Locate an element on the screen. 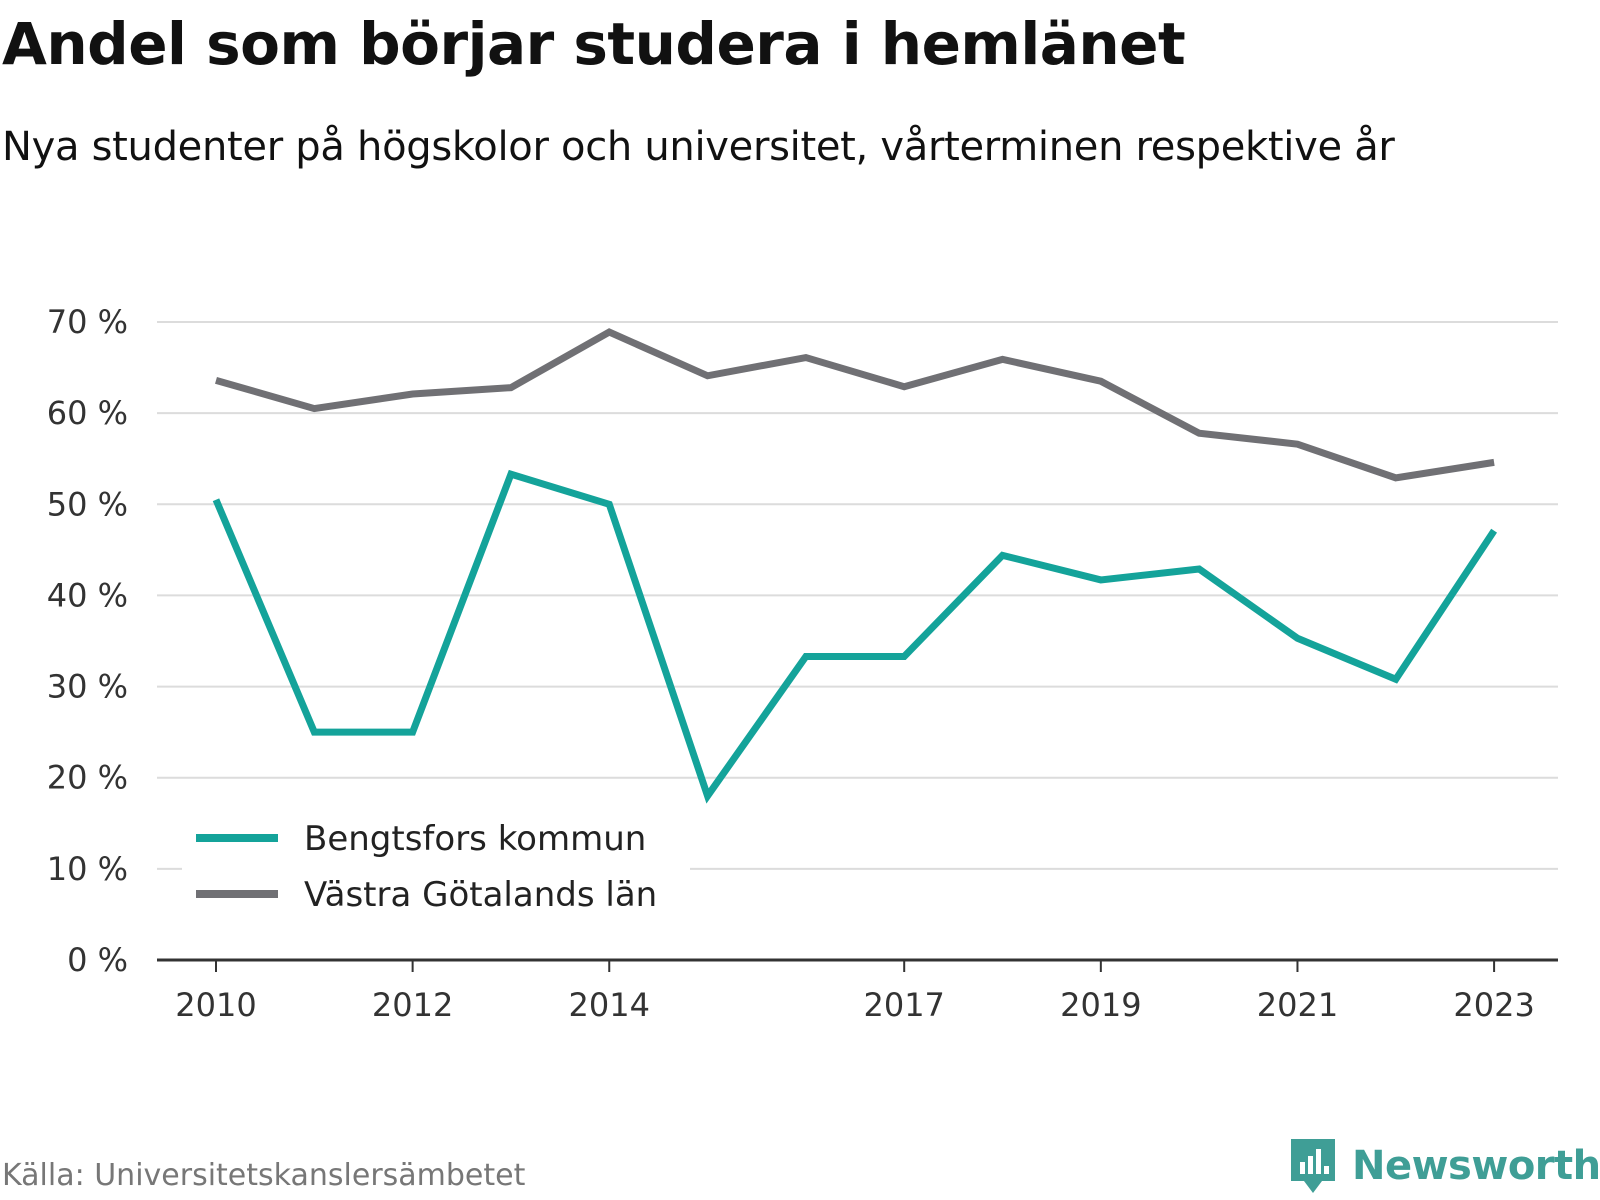 The height and width of the screenshot is (1200, 1600). brand-logo: Newsworthy is located at coordinates (1444, 1166).